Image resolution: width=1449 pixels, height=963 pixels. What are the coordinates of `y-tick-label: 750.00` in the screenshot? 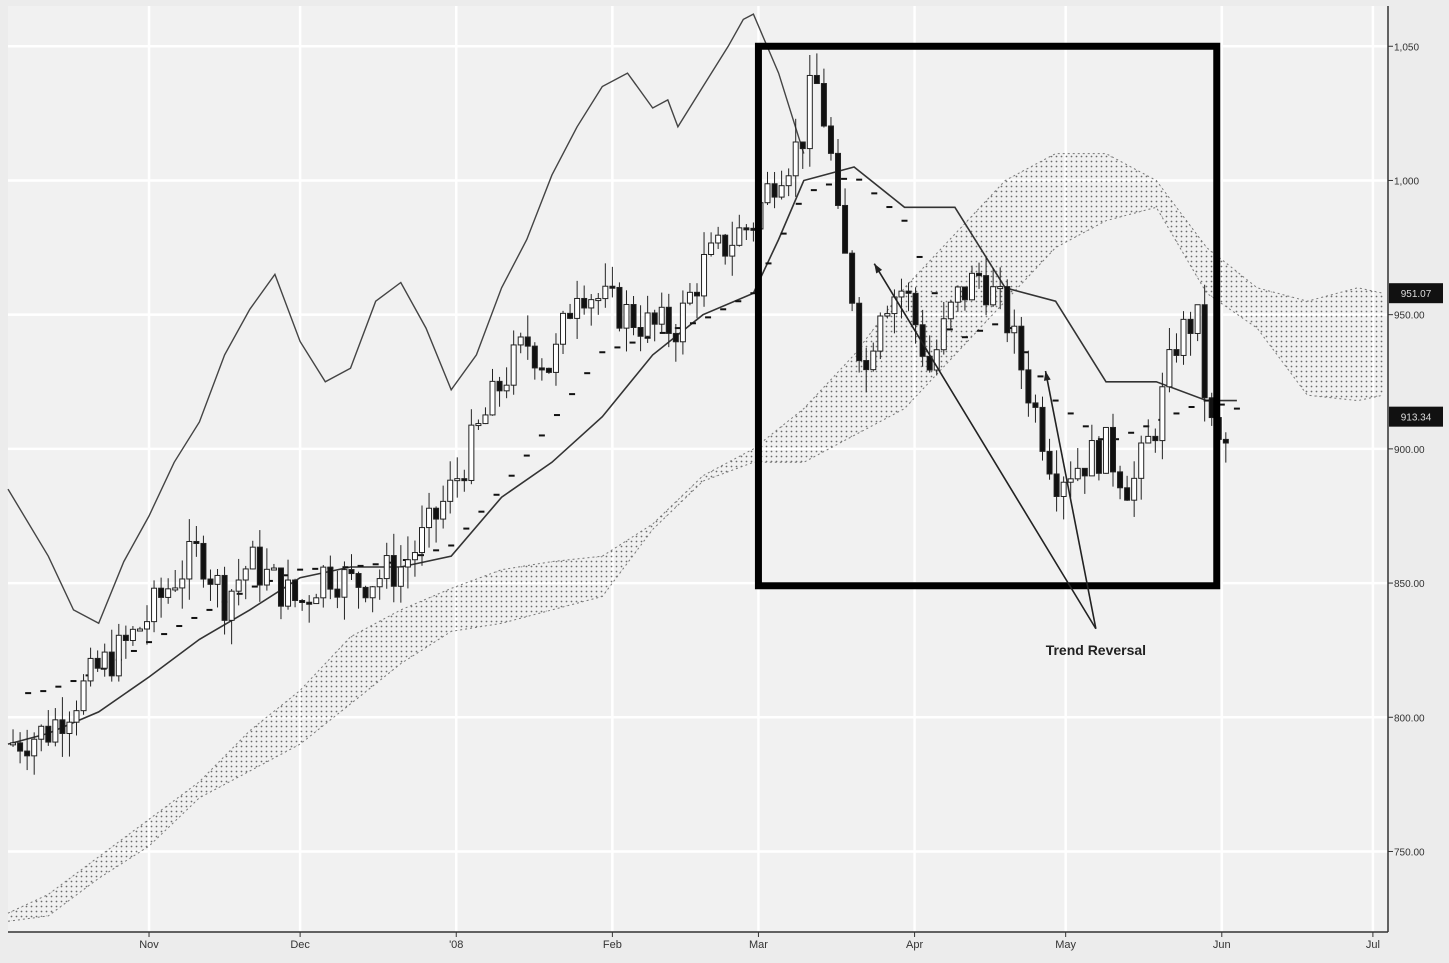 It's located at (1409, 852).